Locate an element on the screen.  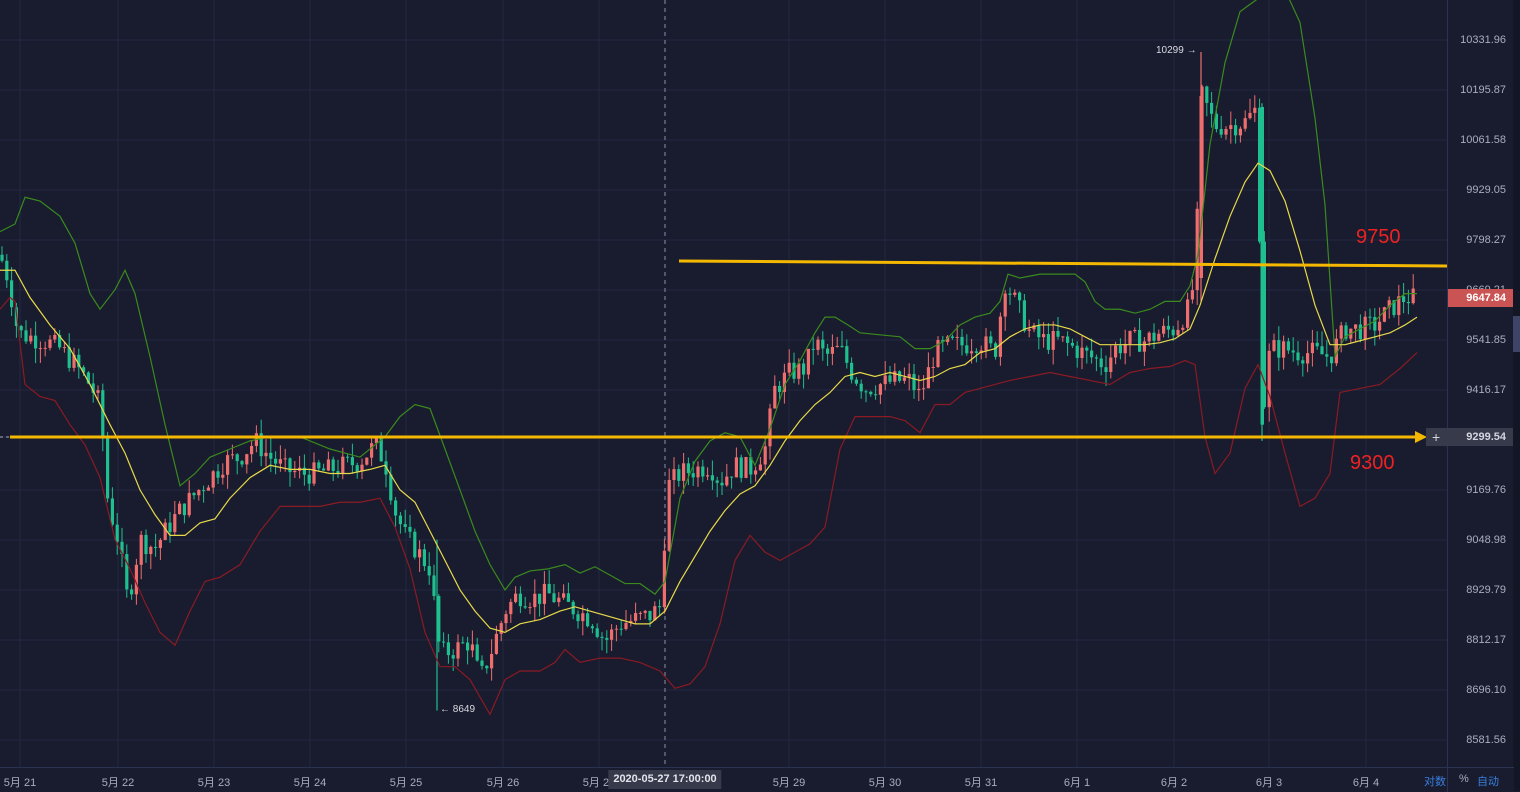
annotation-label-9300: 9300 is located at coordinates (1372, 463).